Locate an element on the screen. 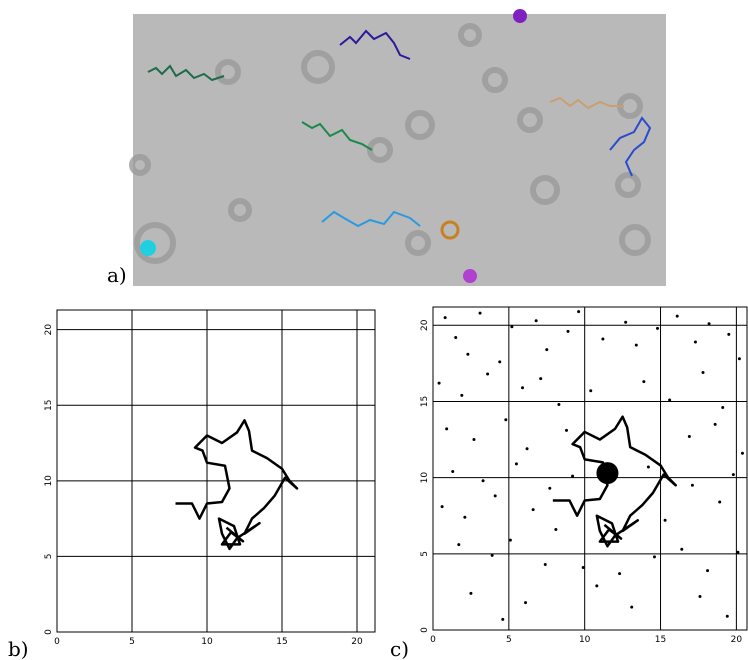 Image resolution: width=748 pixels, height=660 pixels. panel-label: a) is located at coordinates (117, 275).